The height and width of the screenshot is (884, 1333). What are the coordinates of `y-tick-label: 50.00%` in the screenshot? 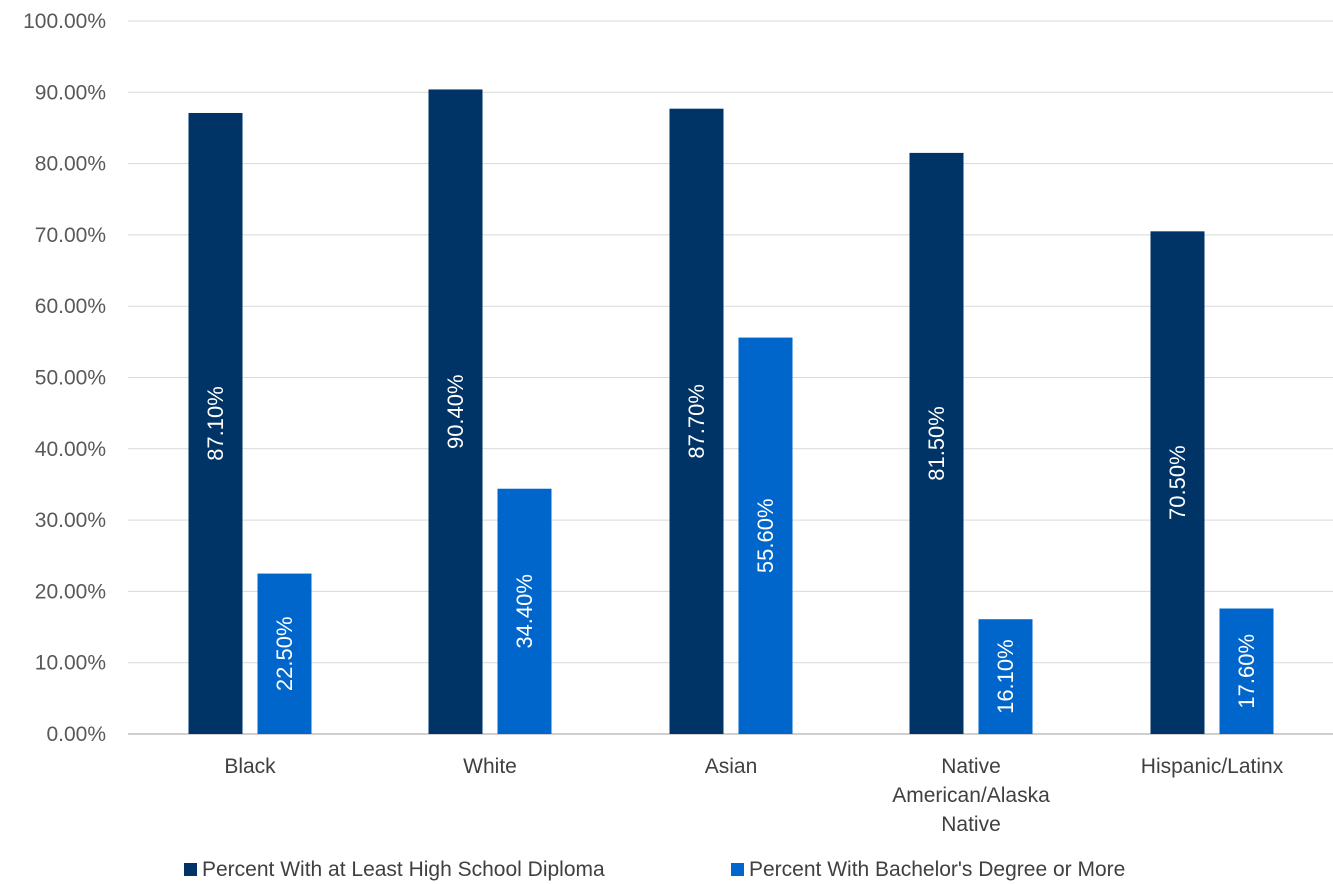 It's located at (70, 378).